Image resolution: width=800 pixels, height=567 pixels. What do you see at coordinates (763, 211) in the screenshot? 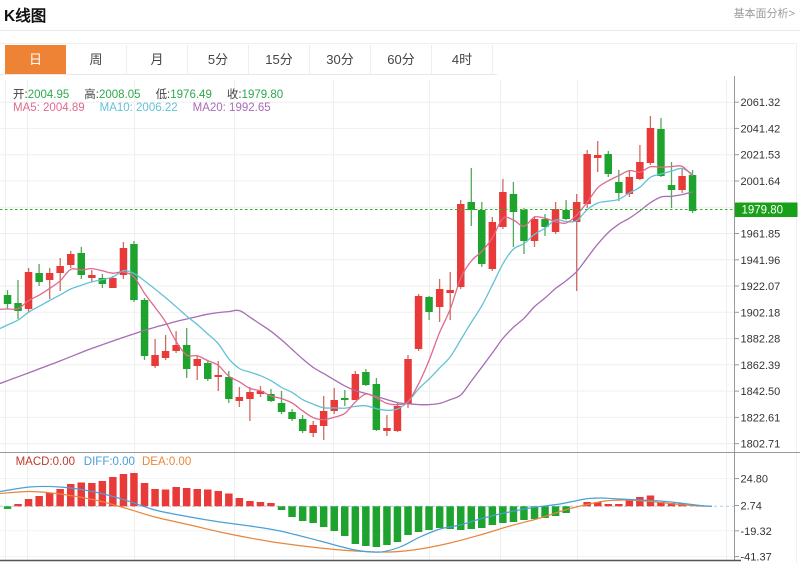
I see `svg-text: 1979.80` at bounding box center [763, 211].